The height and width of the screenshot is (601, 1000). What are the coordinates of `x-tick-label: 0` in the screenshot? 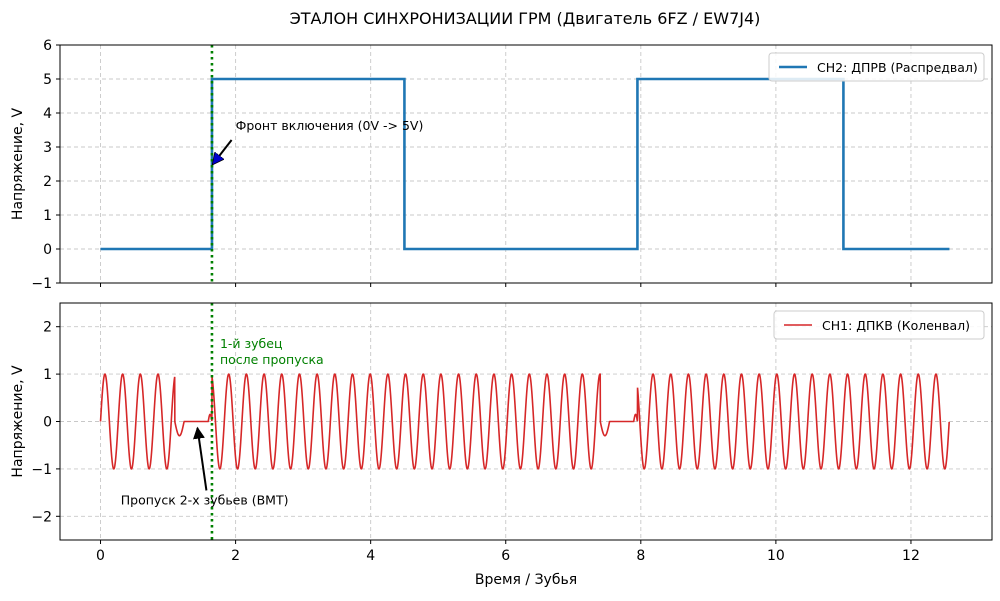 It's located at (100, 556).